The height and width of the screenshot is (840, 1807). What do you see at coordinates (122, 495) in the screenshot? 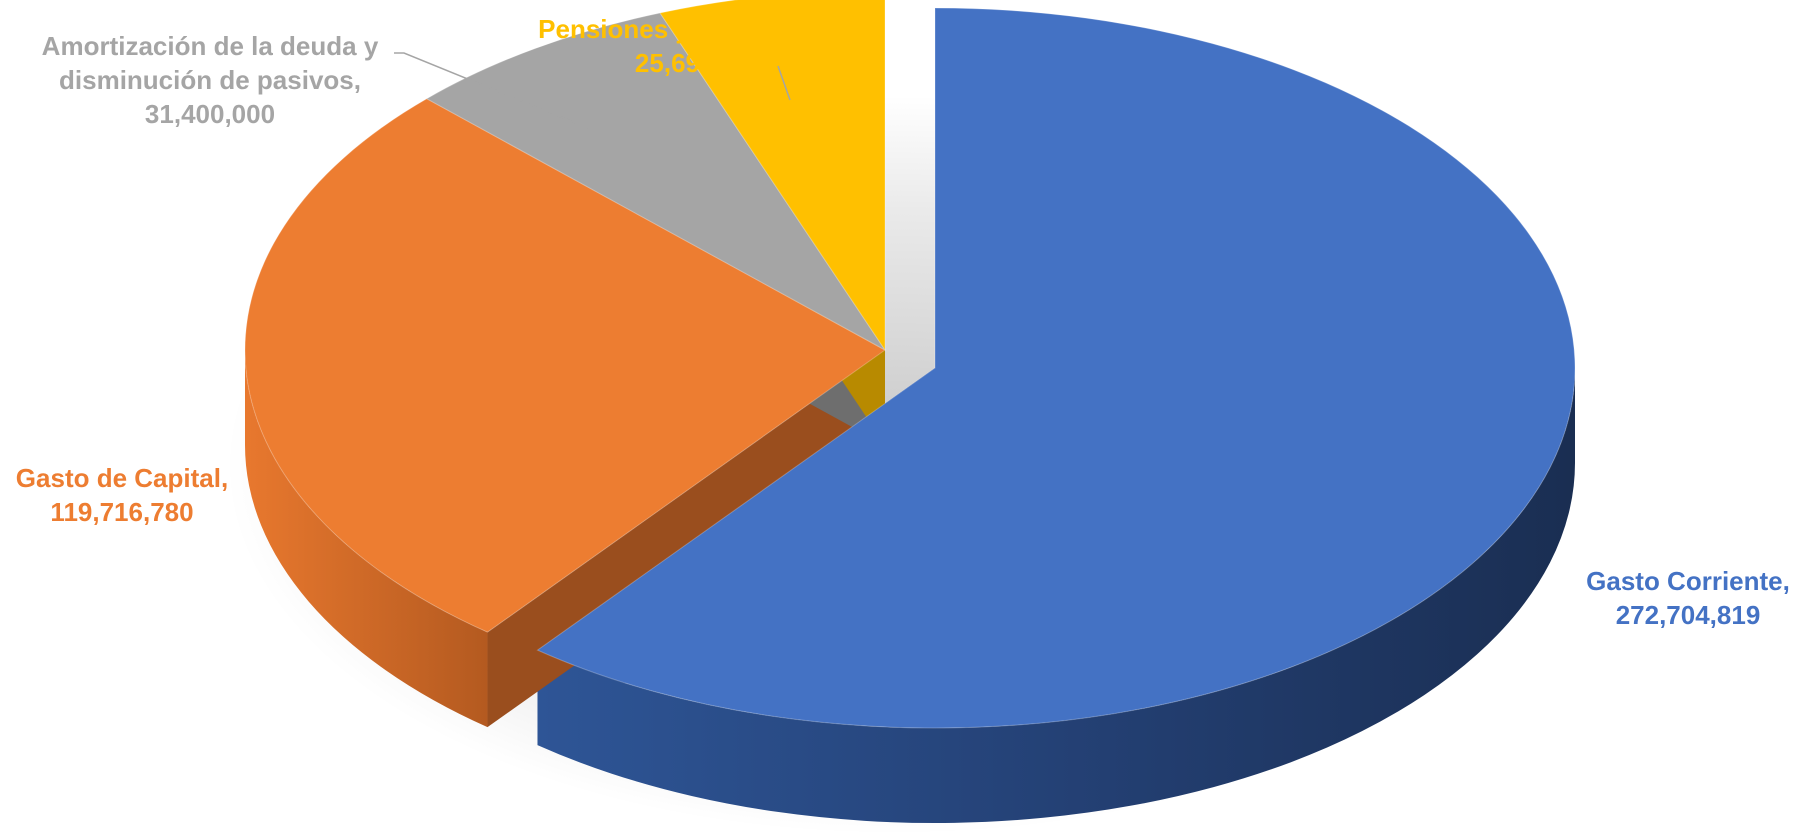
I see `data-label-1: Gasto de Capital, 119,716,780` at bounding box center [122, 495].